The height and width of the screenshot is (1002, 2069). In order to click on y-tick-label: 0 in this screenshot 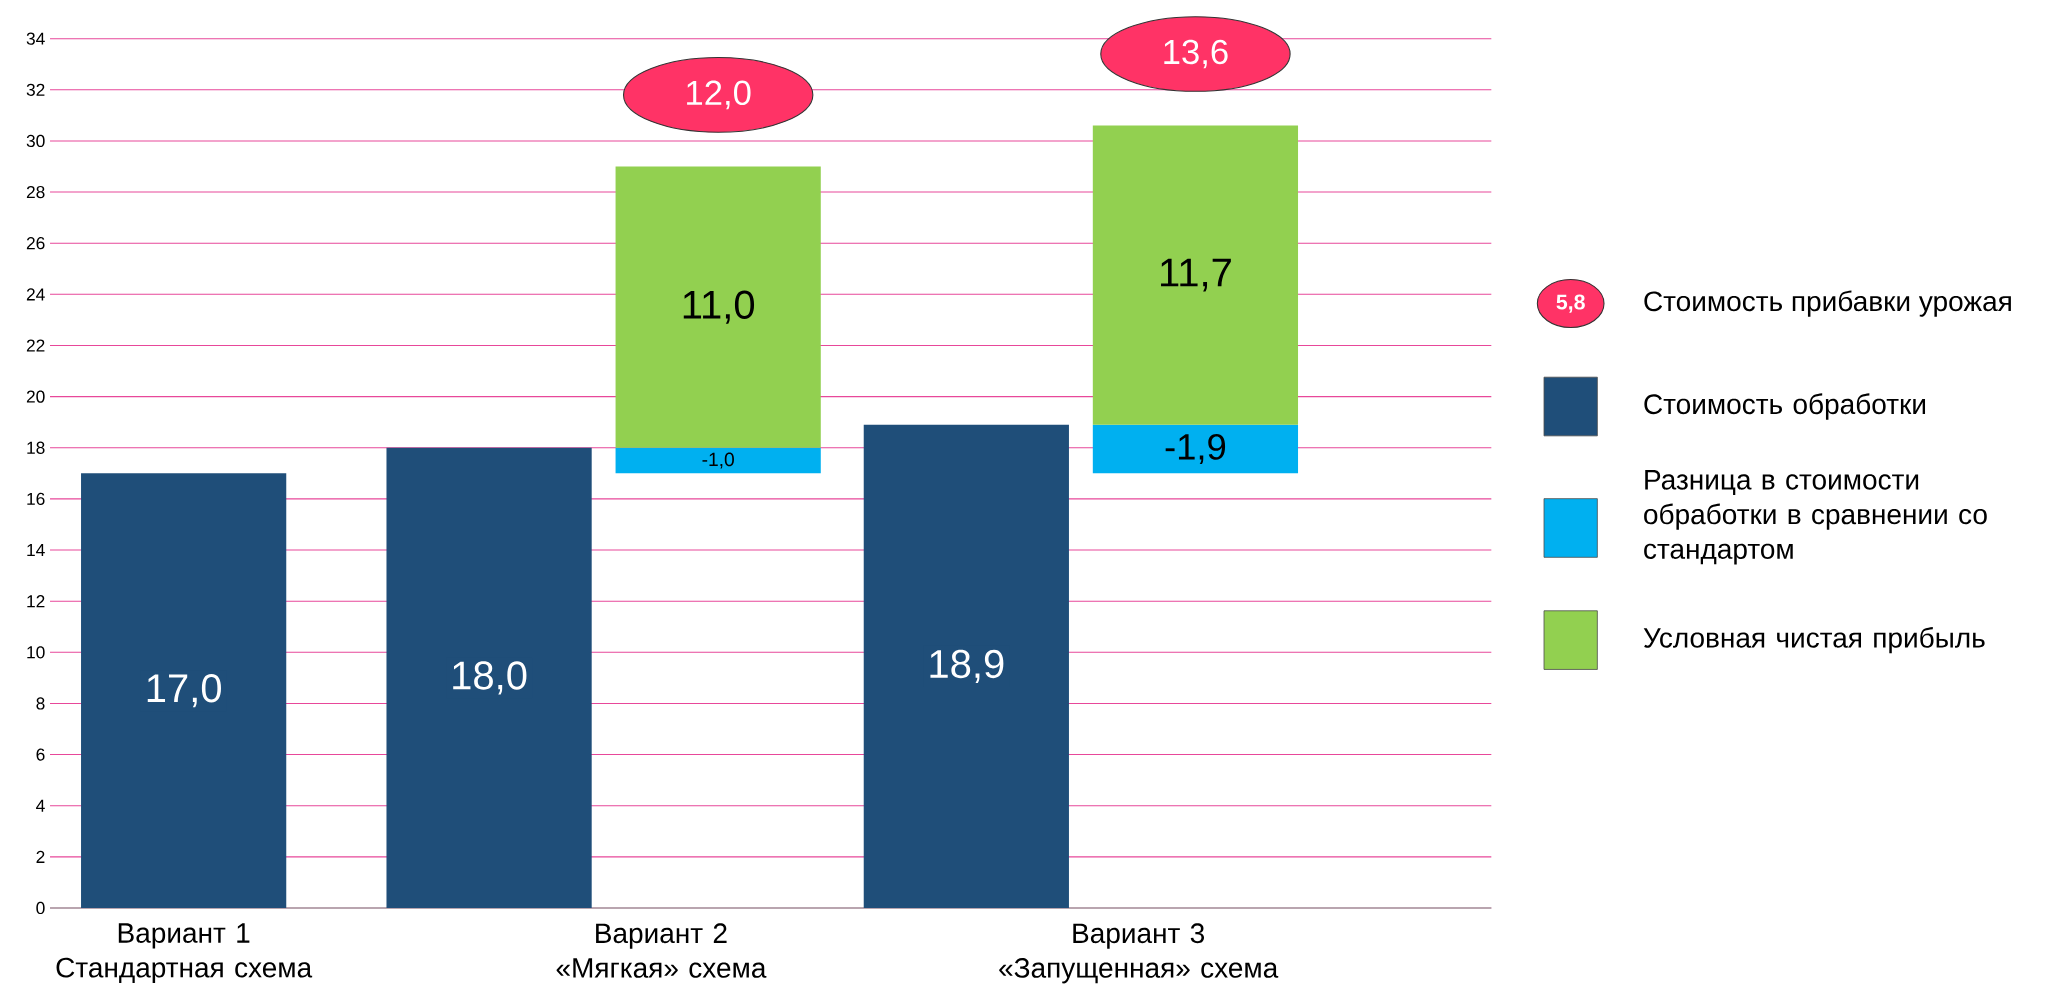, I will do `click(40, 908)`.